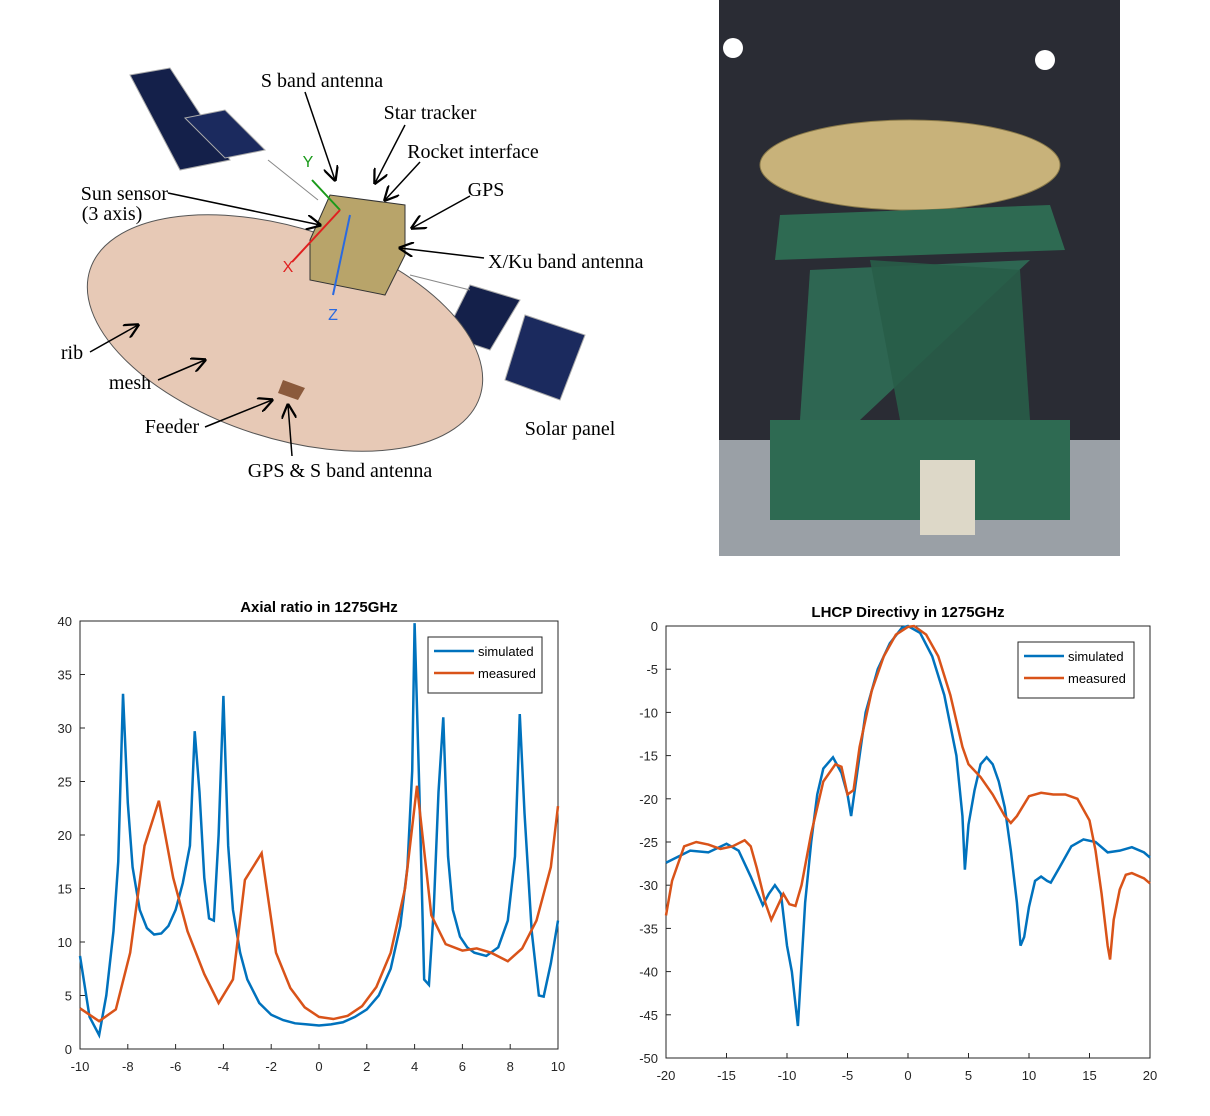 The image size is (1210, 1116). What do you see at coordinates (666, 1075) in the screenshot?
I see `x-tick-label: -20` at bounding box center [666, 1075].